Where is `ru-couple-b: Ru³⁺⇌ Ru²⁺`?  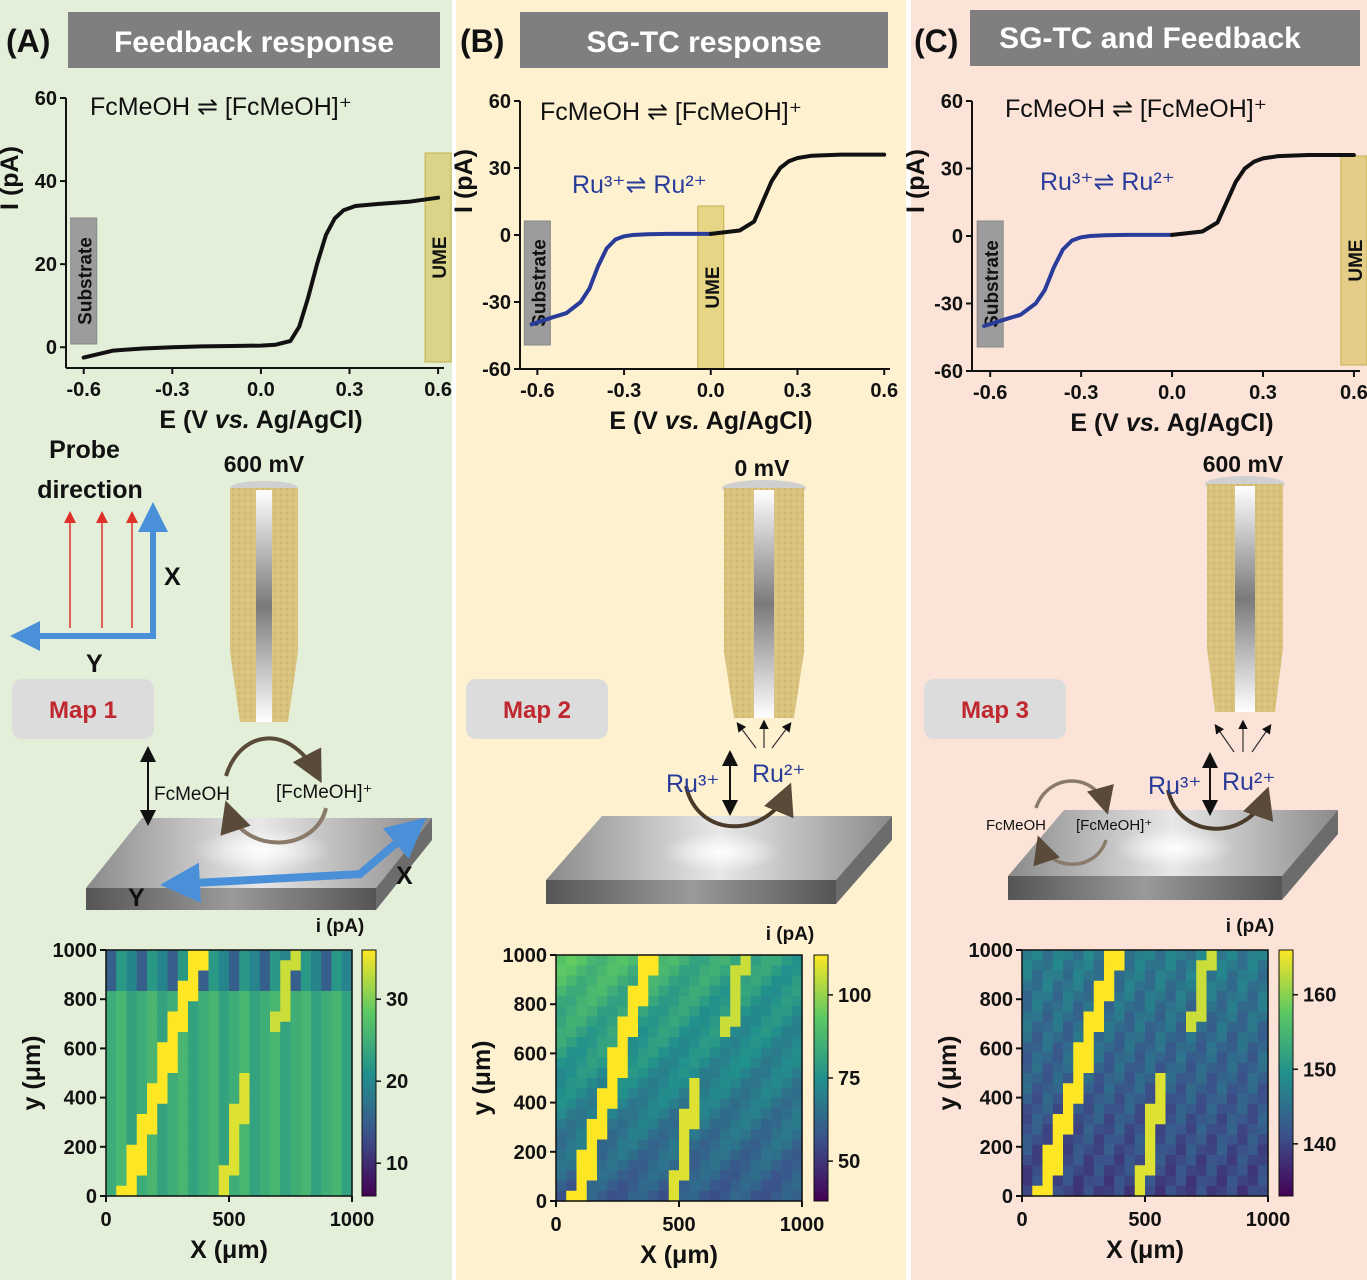
ru-couple-b: Ru³⁺⇌ Ru²⁺ is located at coordinates (639, 185).